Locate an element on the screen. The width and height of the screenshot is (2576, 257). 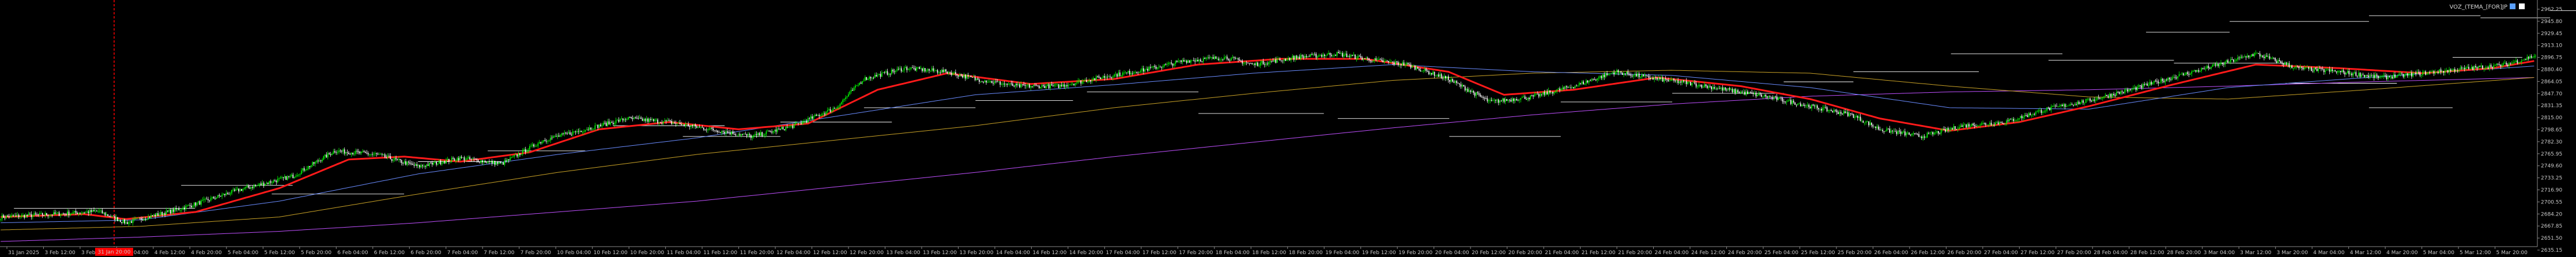
time-tick-label: 12 Feb 04:00 is located at coordinates (793, 253).